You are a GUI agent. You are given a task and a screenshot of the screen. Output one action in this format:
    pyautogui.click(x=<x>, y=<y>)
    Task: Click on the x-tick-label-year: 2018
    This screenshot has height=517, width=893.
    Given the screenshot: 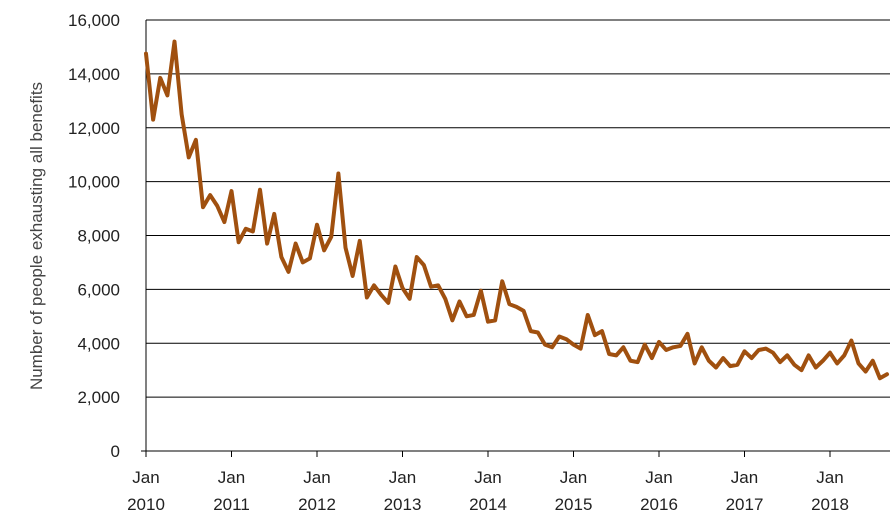 What is the action you would take?
    pyautogui.click(x=830, y=504)
    